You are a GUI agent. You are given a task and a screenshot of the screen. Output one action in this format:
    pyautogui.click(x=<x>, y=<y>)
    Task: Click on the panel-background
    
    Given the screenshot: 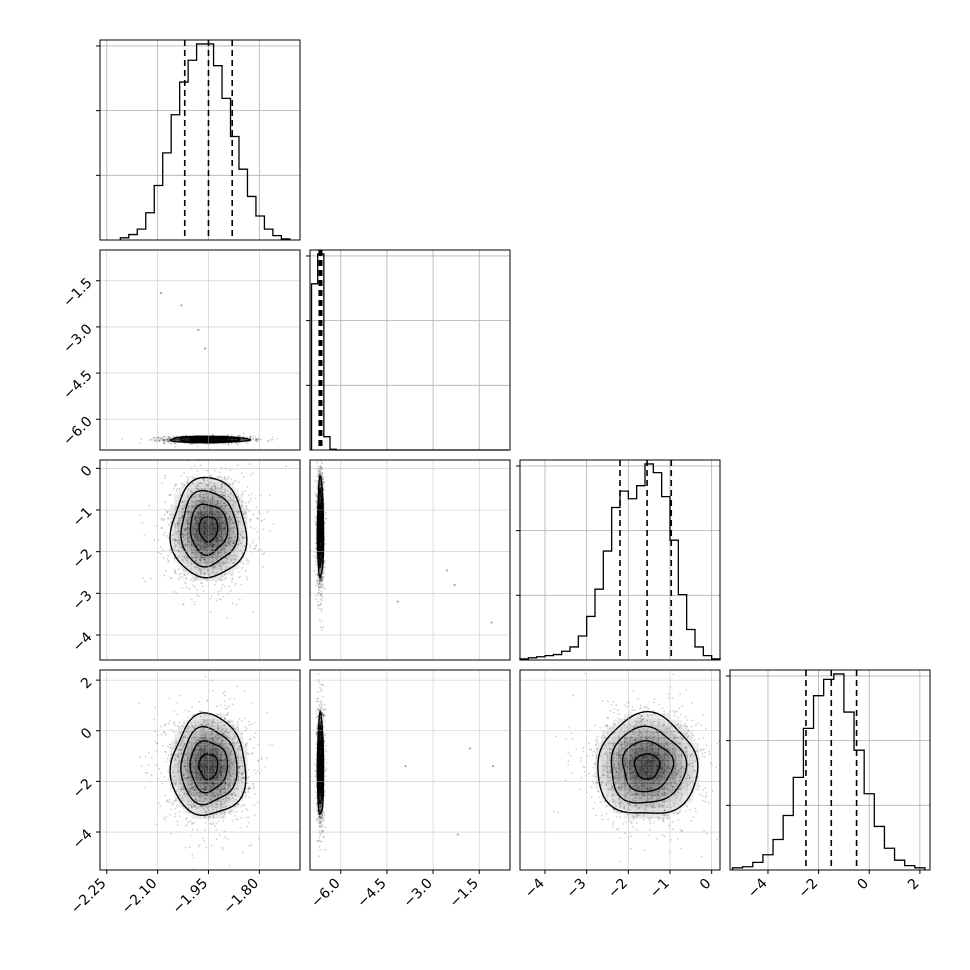 What is the action you would take?
    pyautogui.click(x=200, y=560)
    